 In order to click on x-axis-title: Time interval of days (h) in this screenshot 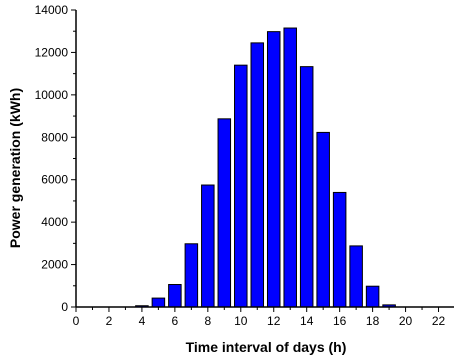, I will do `click(266, 347)`.